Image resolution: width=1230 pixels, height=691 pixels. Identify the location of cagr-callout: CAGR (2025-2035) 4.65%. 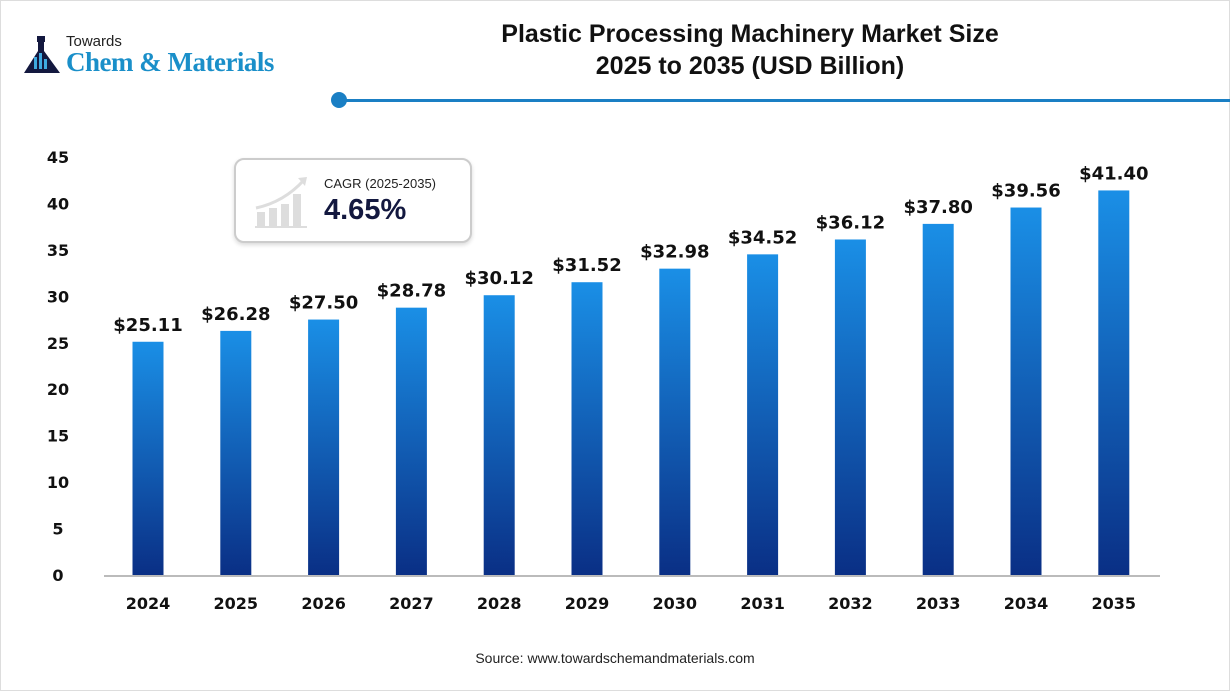
(353, 200).